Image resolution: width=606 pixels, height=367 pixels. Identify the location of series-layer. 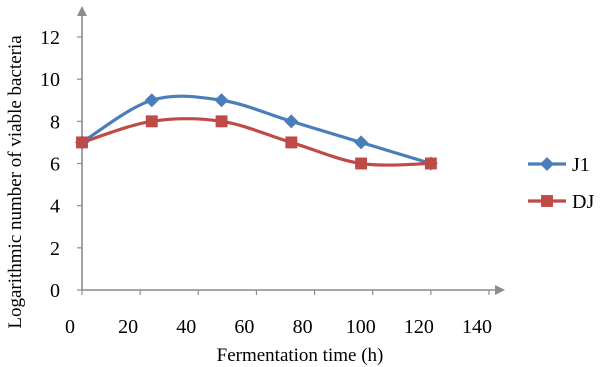
(256, 132).